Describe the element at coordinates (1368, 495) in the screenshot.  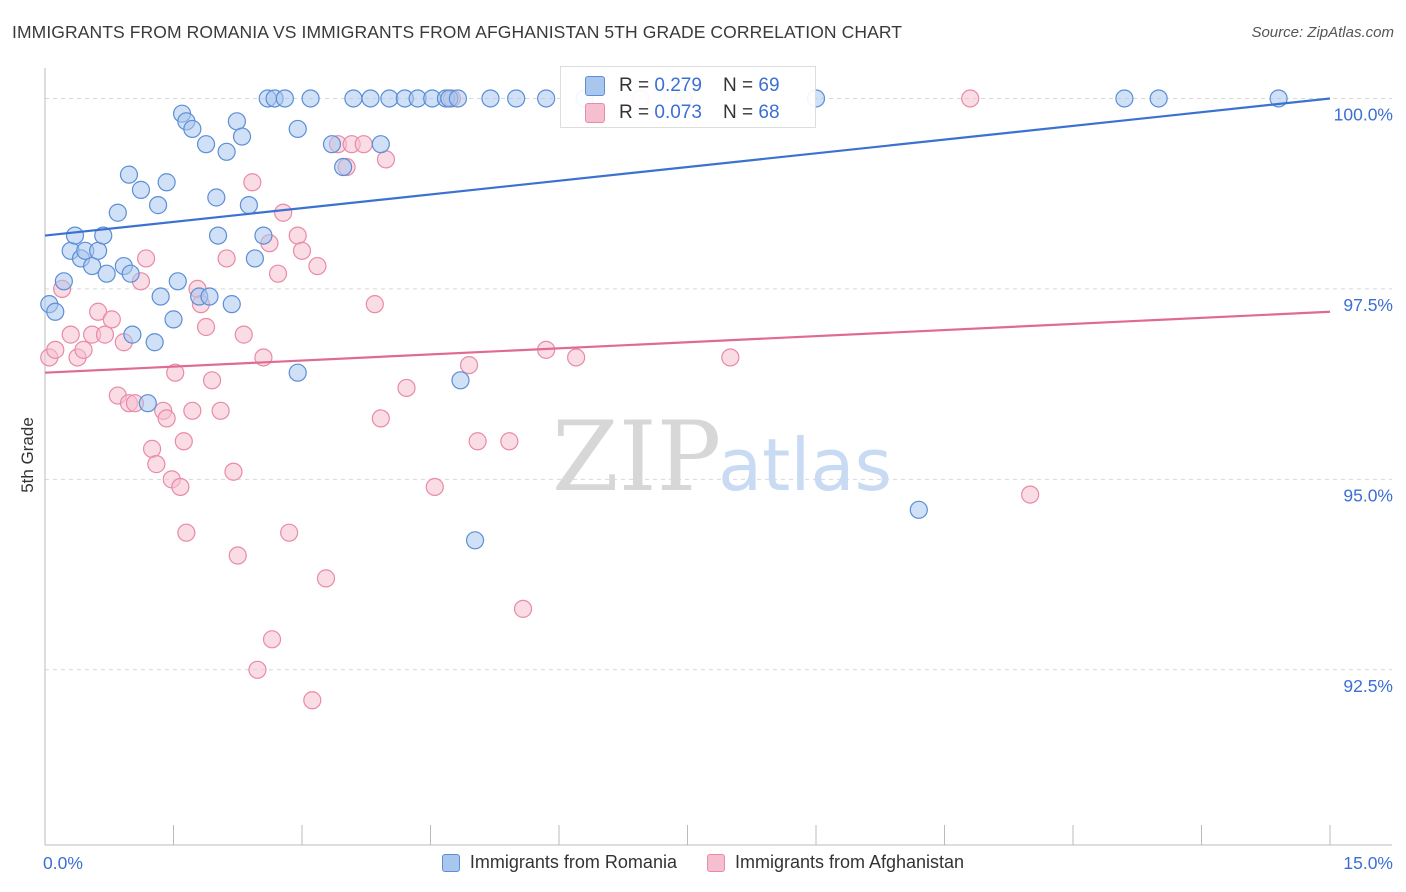
I see `y-tick-label: 95.0%` at that location.